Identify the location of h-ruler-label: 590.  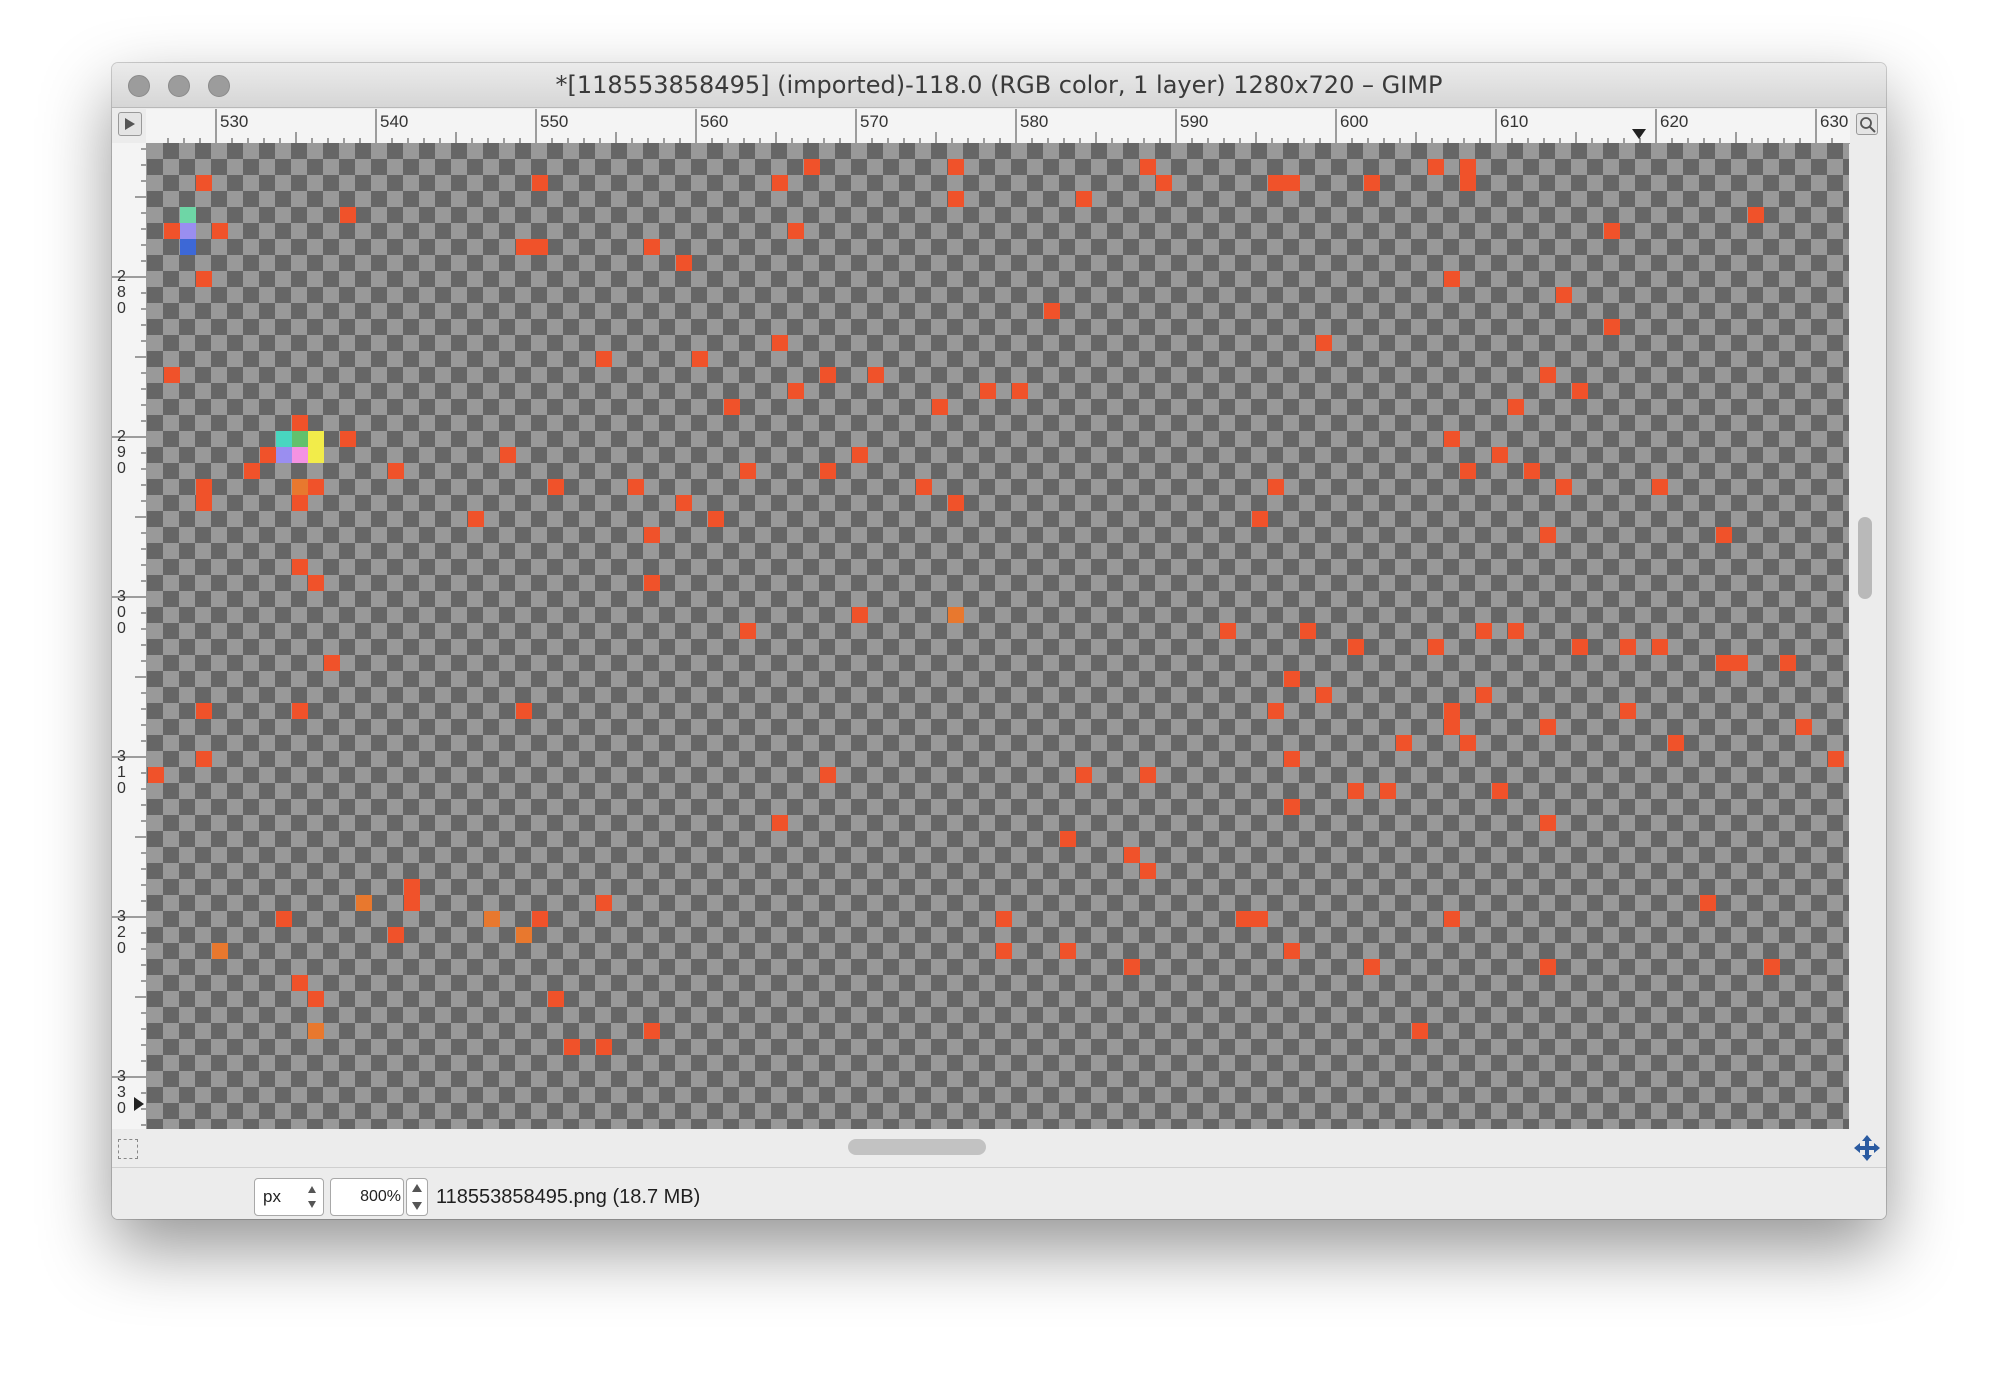
(1194, 121).